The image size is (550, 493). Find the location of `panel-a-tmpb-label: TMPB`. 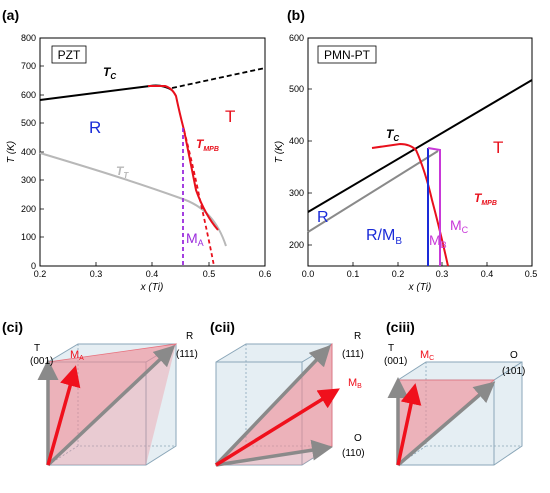

panel-a-tmpb-label: TMPB is located at coordinates (207, 145).